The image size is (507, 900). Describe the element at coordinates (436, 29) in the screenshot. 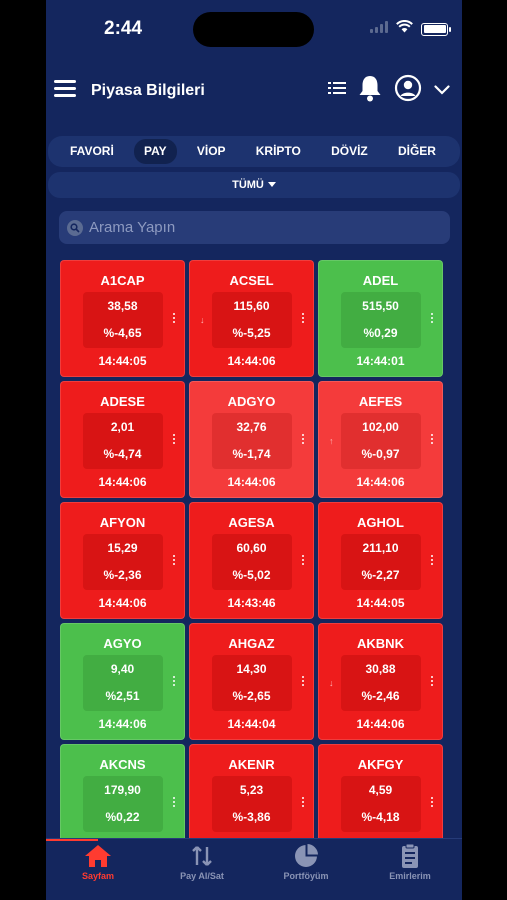

I see `battery-icon` at that location.